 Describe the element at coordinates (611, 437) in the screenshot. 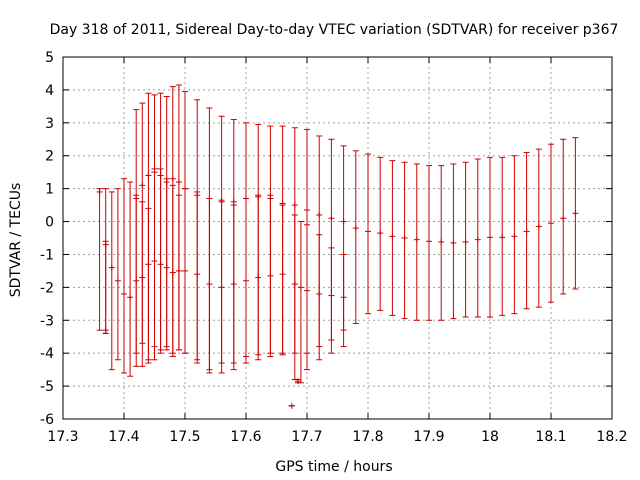

I see `x-tick-label: 18.2` at that location.